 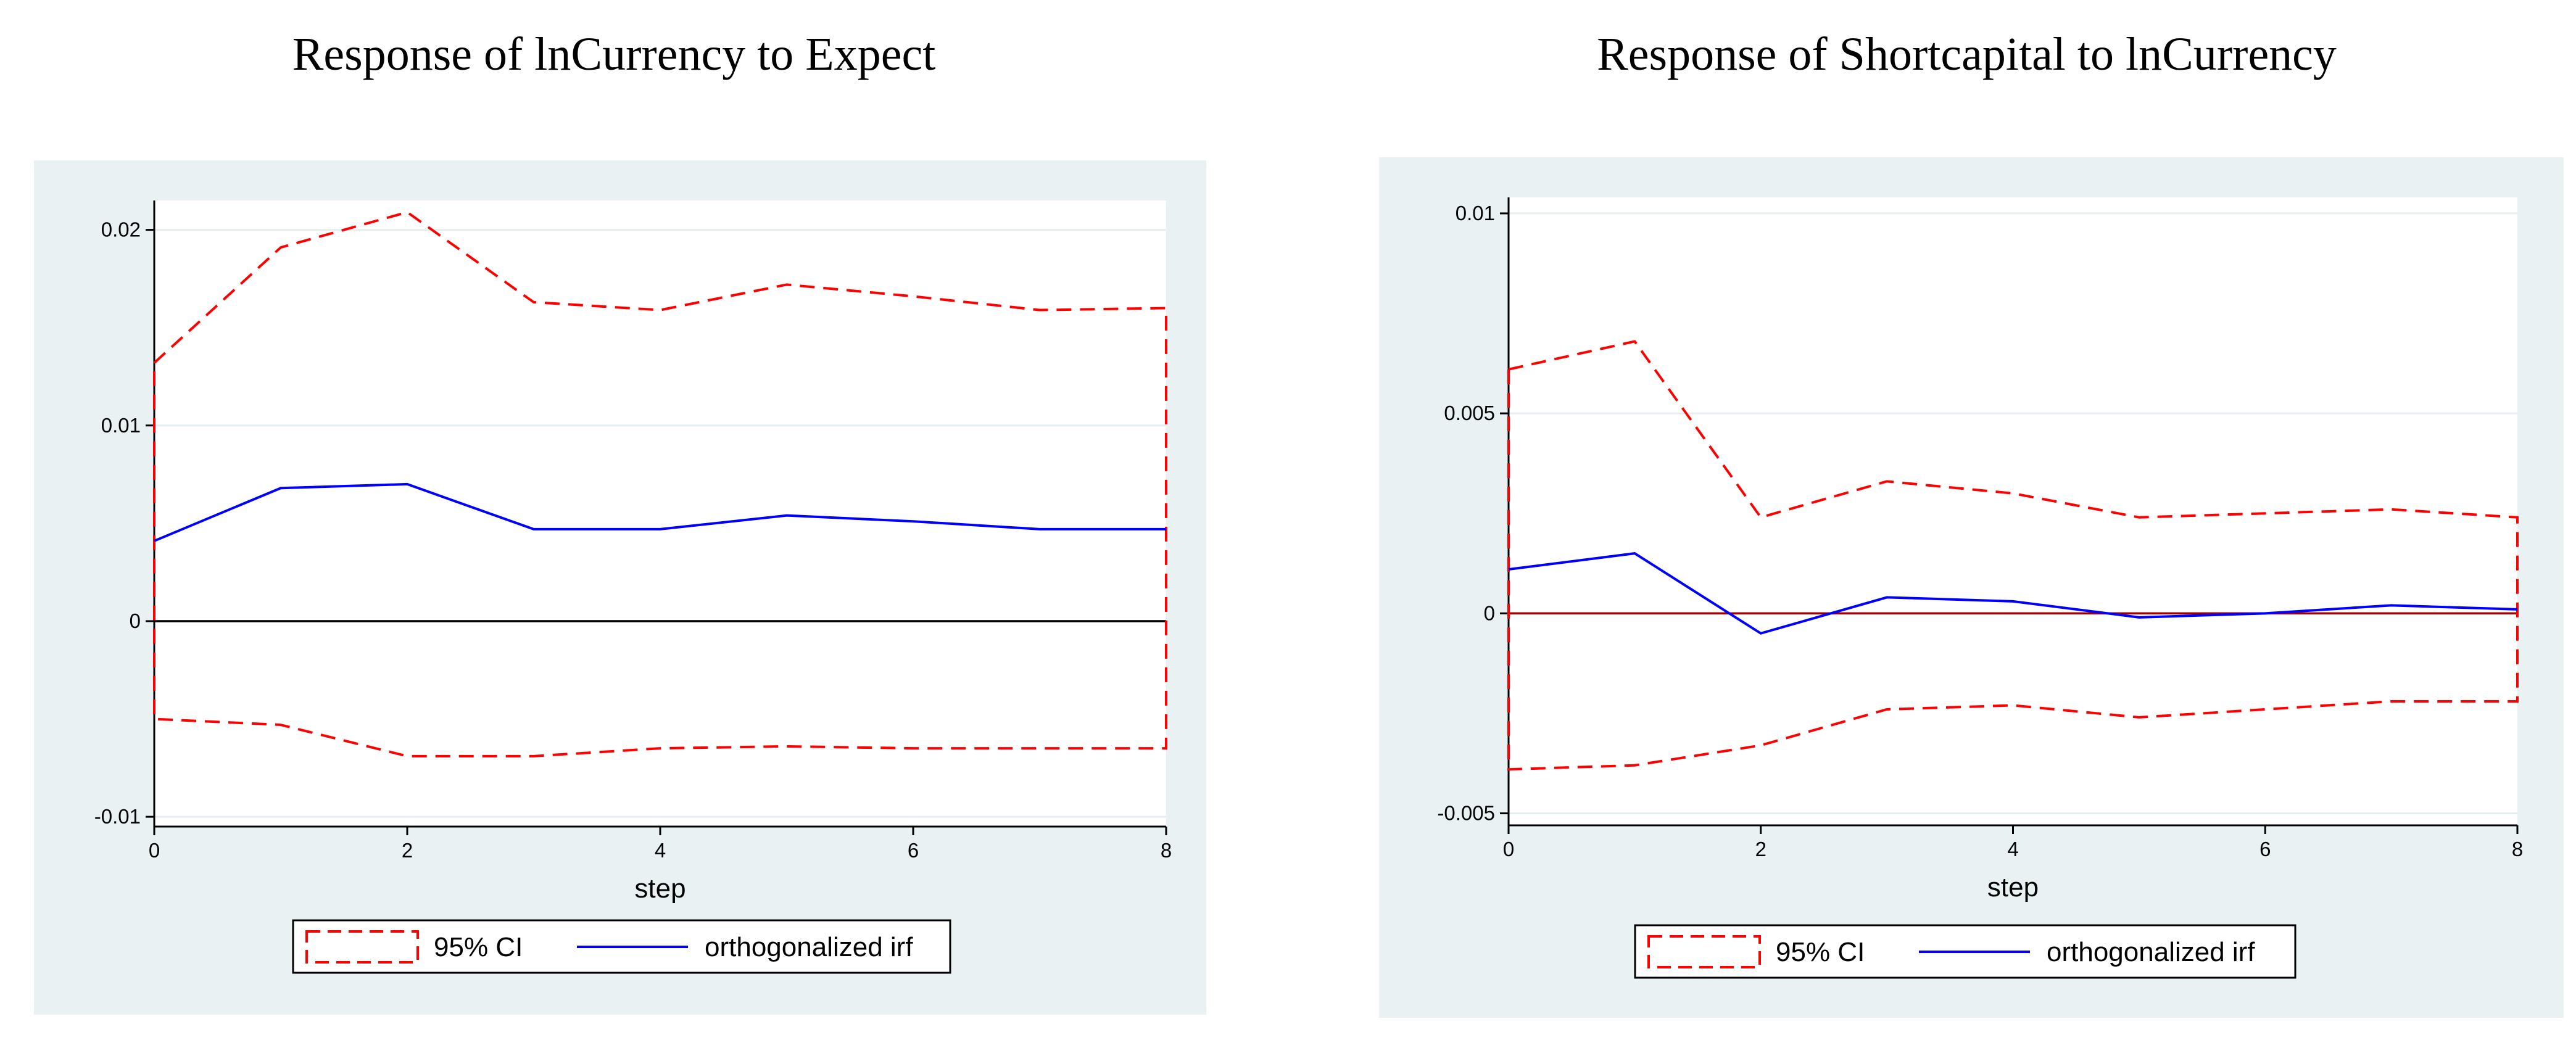 I want to click on y-tick-label: 0.005, so click(x=1469, y=413).